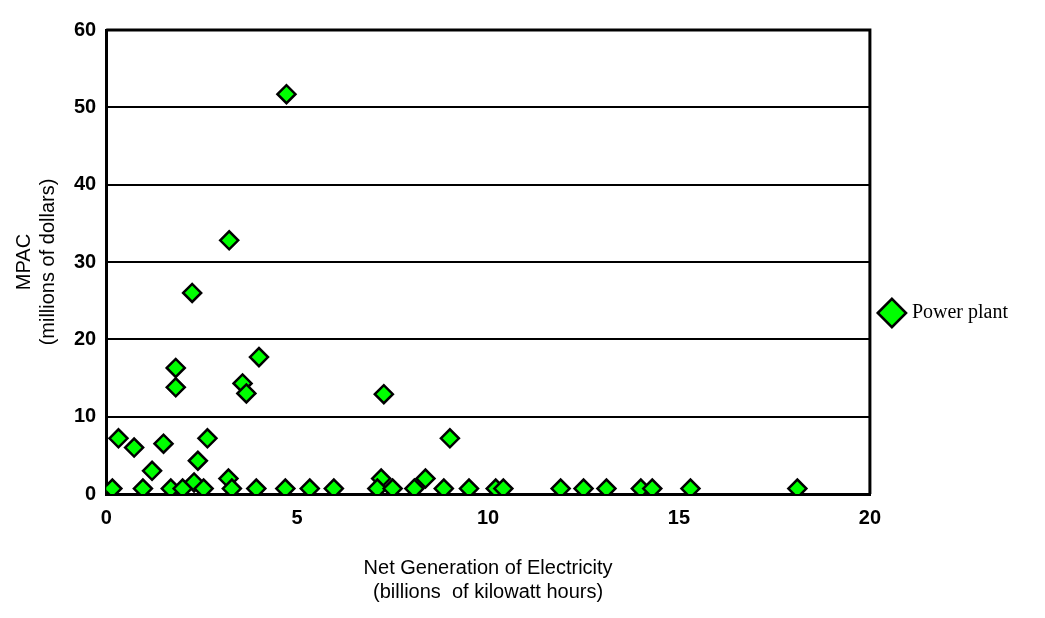  Describe the element at coordinates (488, 578) in the screenshot. I see `x-axis-title: Net Generation of Electricity (billions of kilowatt hours)` at that location.